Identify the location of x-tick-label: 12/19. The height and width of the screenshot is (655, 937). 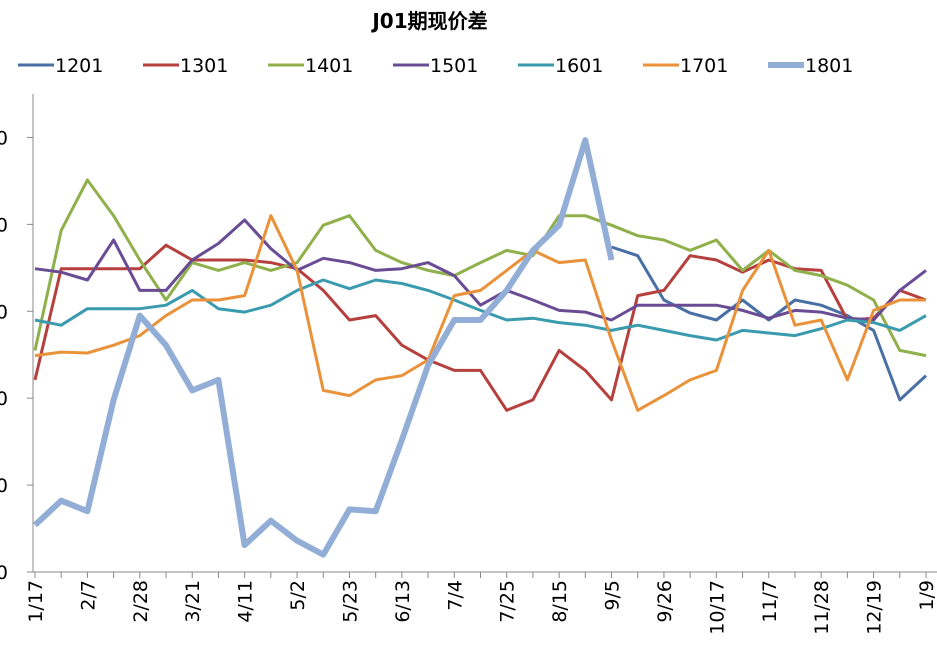
(875, 607).